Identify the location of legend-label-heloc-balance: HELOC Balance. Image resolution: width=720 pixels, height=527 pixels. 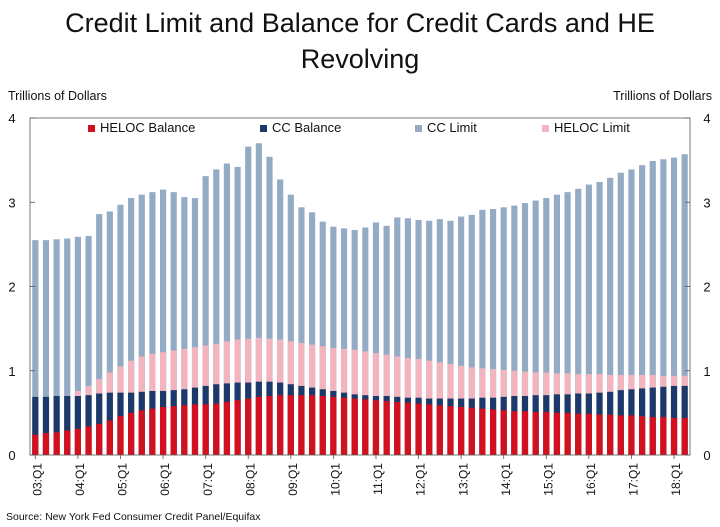
(147, 127).